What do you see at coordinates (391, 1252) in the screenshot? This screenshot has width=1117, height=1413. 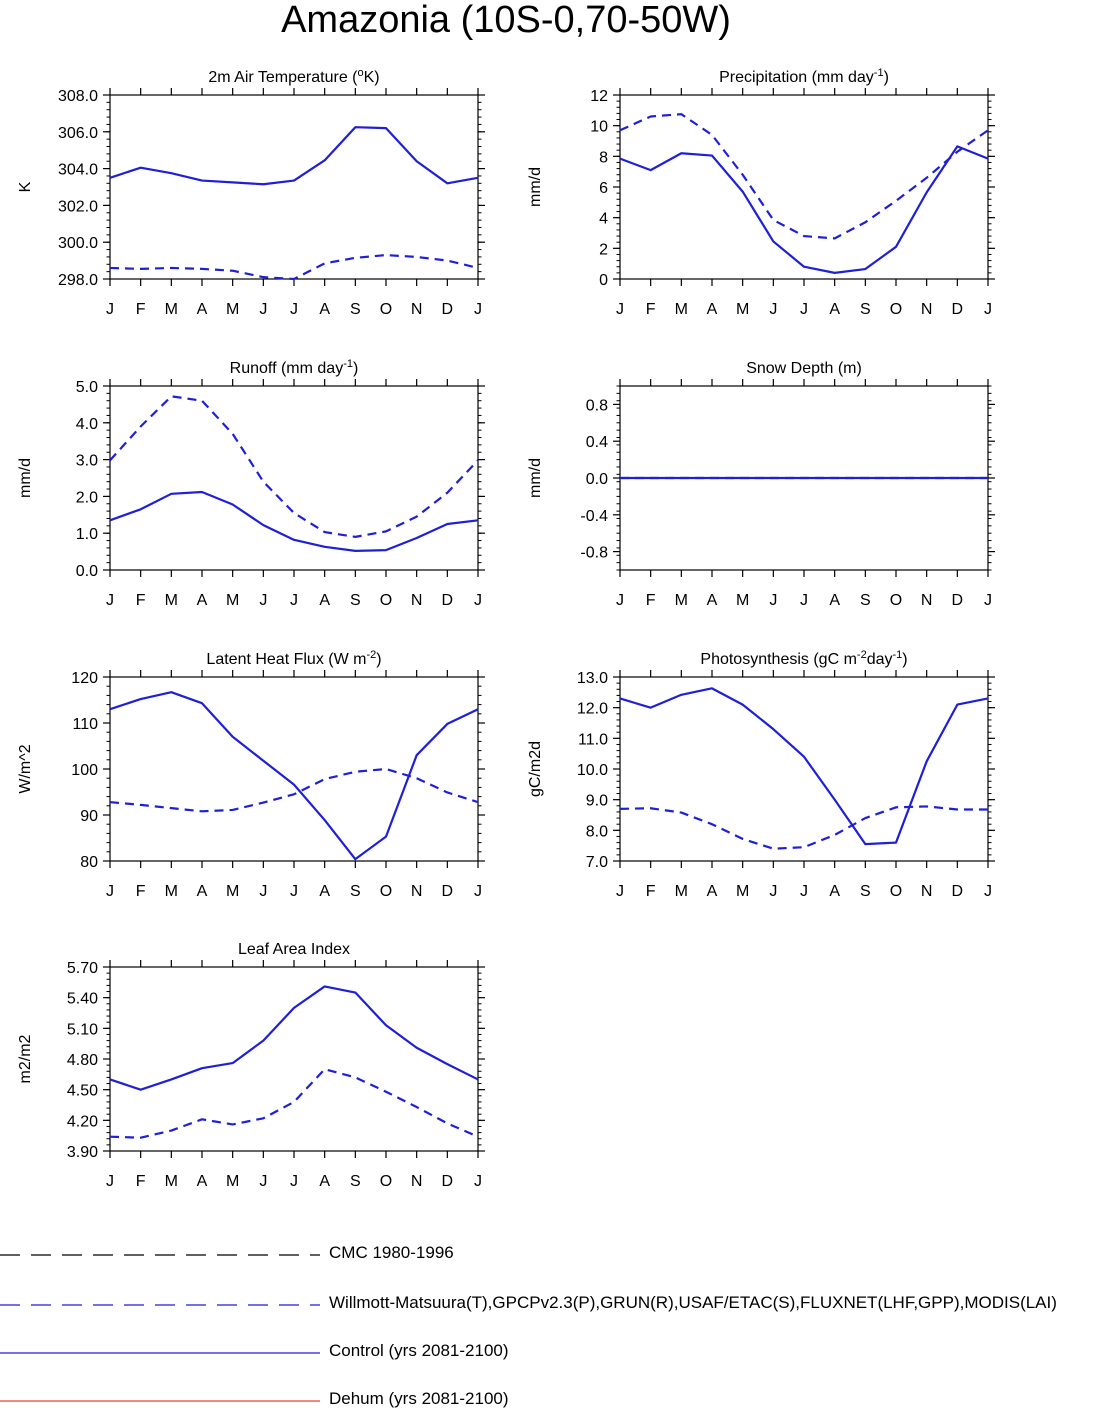 I see `legend-label-cmc: CMC 1980-1996` at bounding box center [391, 1252].